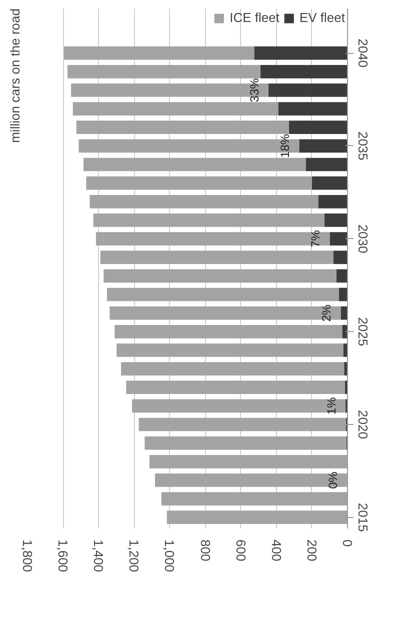 The height and width of the screenshot is (621, 417). What do you see at coordinates (134, 556) in the screenshot?
I see `x-tick-label: 1,200` at bounding box center [134, 556].